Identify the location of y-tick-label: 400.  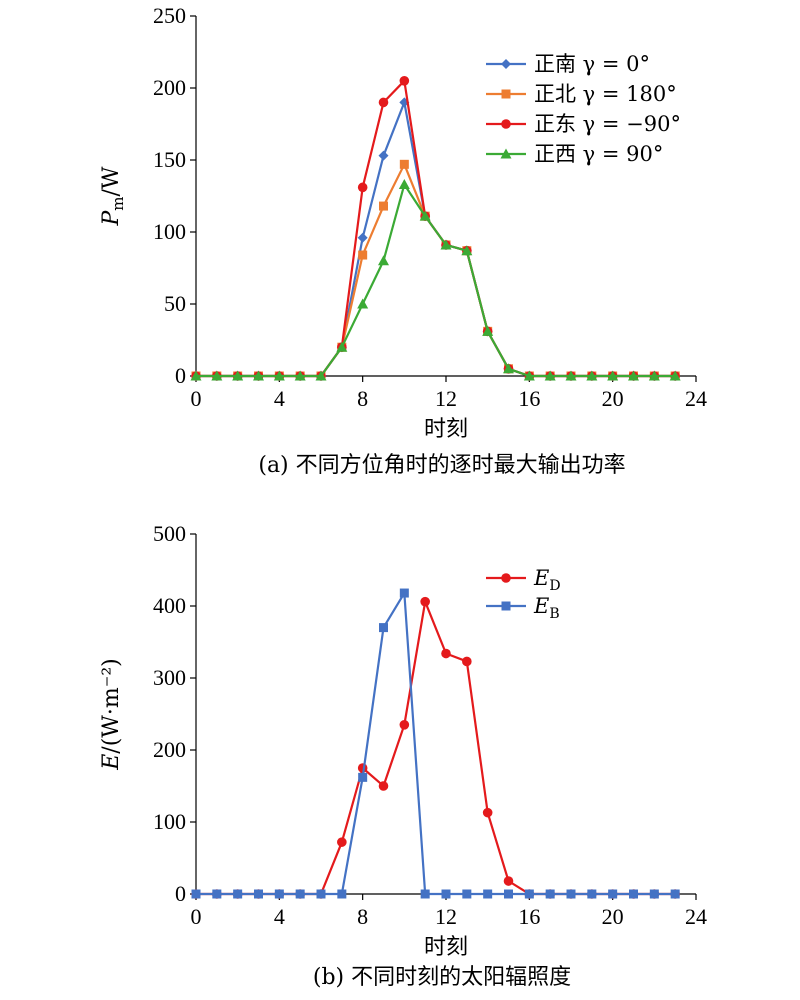
(169, 605).